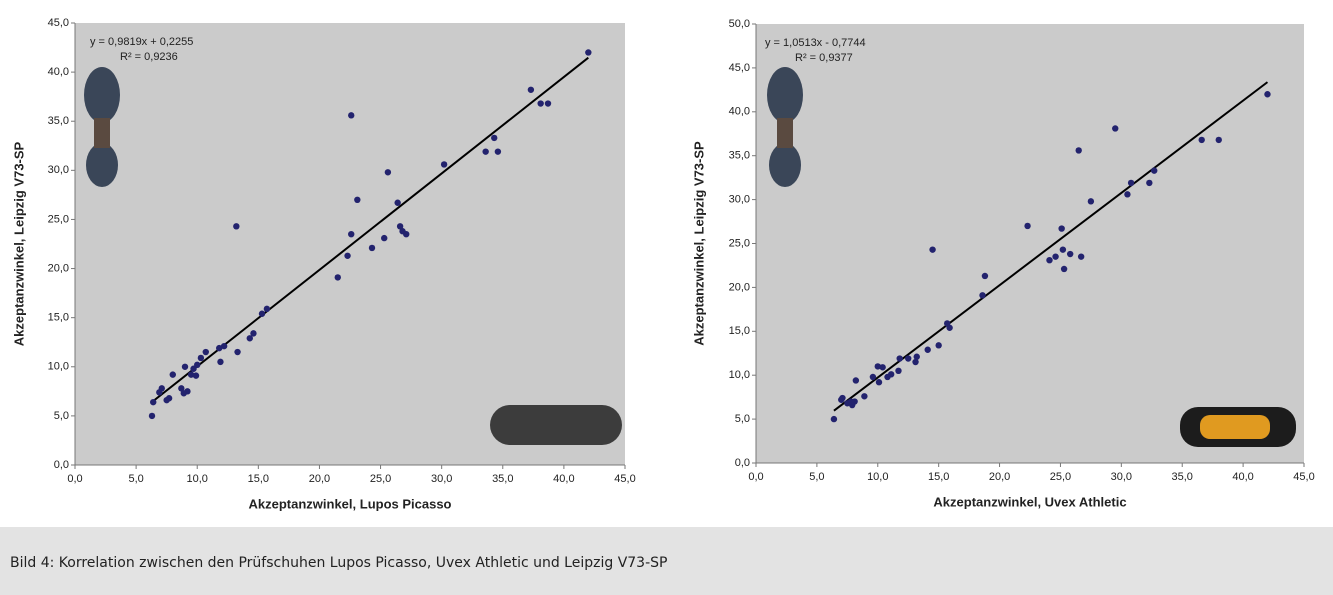  What do you see at coordinates (1029, 501) in the screenshot?
I see `x-axis-title: Akzeptanzwinkel, Uvex Athletic` at bounding box center [1029, 501].